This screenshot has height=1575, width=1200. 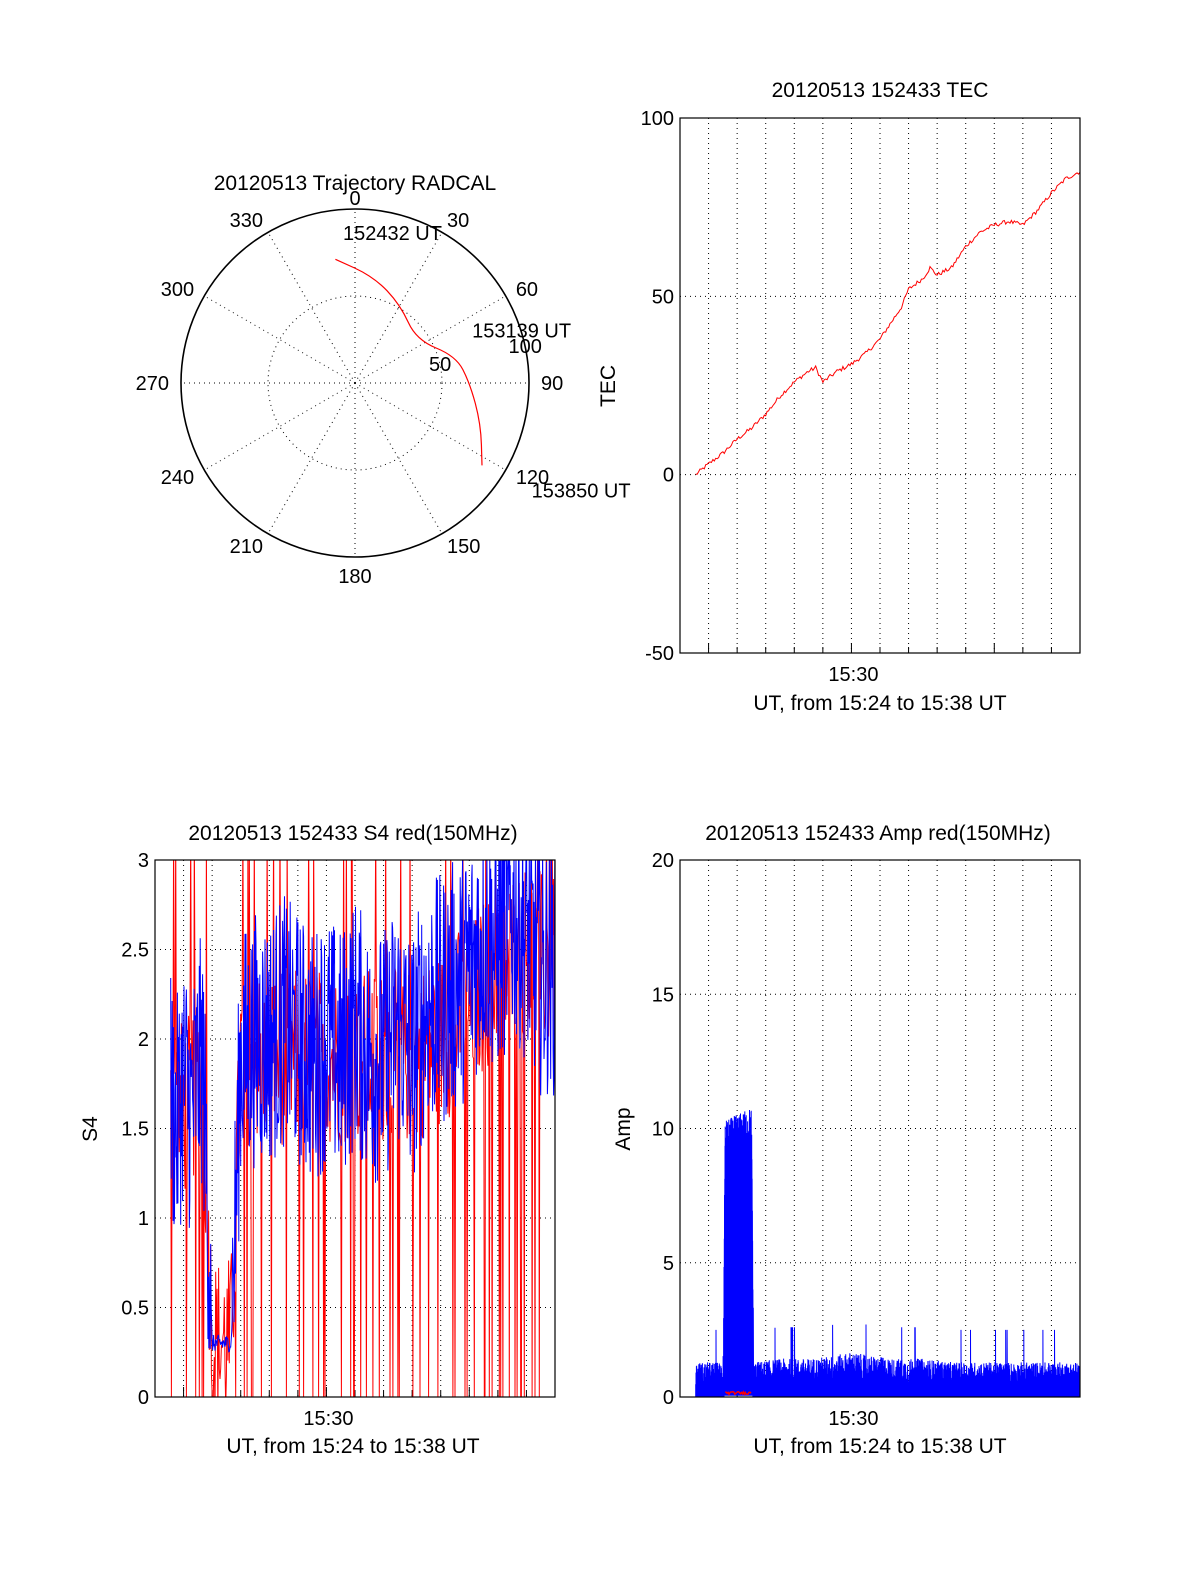 I want to click on s4-ytick-label: 1, so click(x=143, y=1219).